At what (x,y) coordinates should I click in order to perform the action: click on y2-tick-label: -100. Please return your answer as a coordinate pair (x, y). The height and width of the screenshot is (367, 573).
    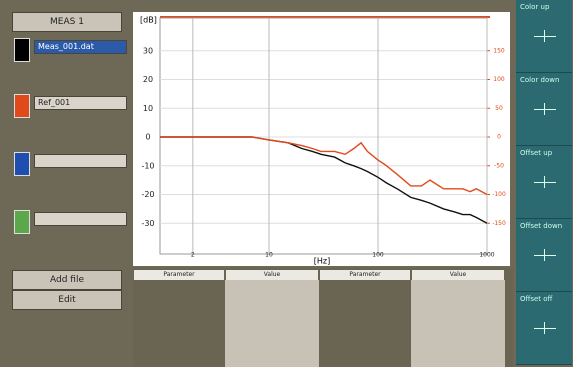
    Looking at the image, I should click on (499, 194).